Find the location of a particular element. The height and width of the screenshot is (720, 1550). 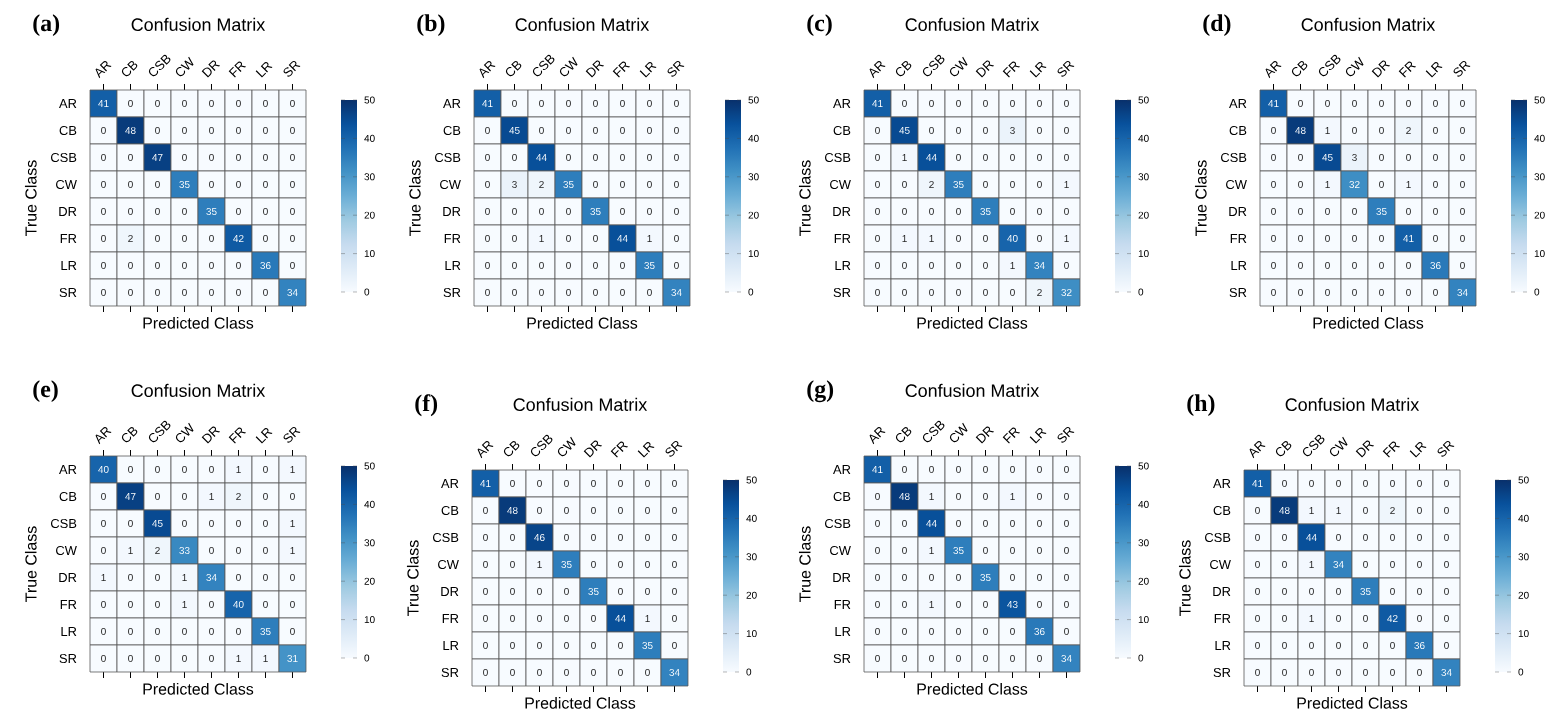

text: (g) is located at coordinates (820, 391).